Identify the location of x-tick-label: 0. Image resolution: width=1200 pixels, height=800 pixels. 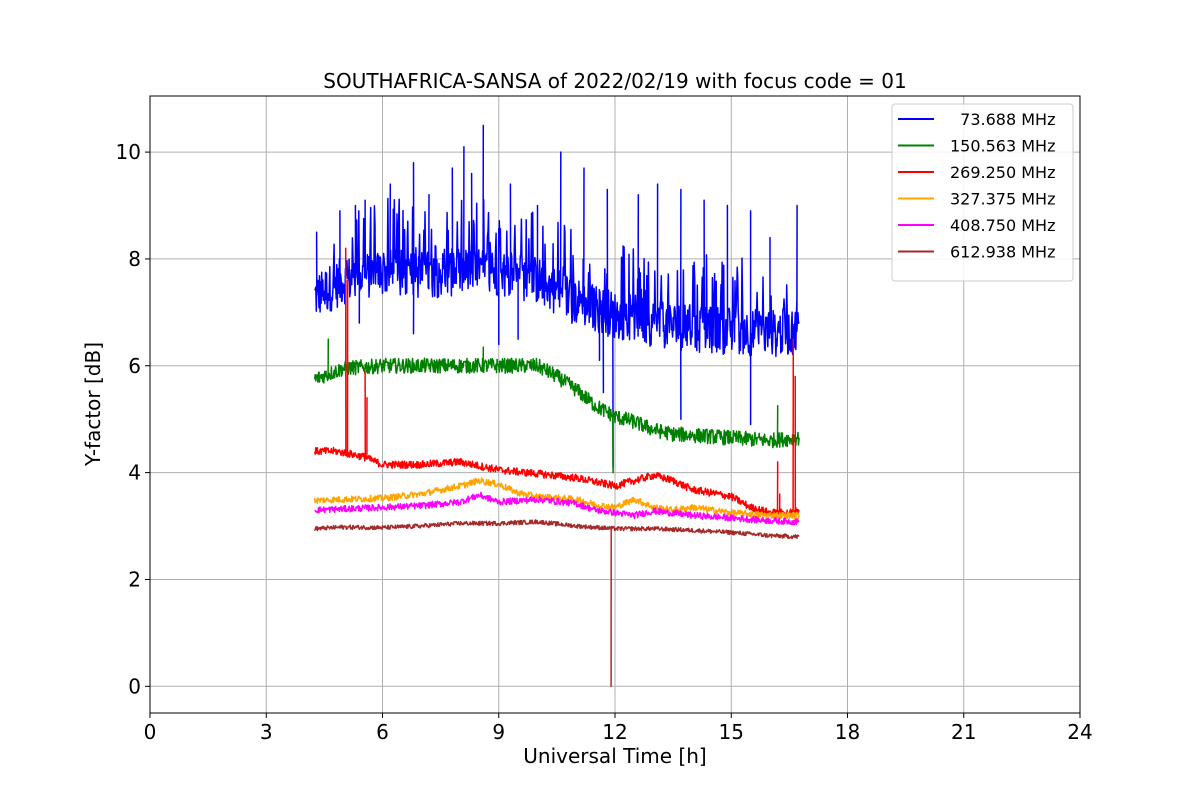
(150, 732).